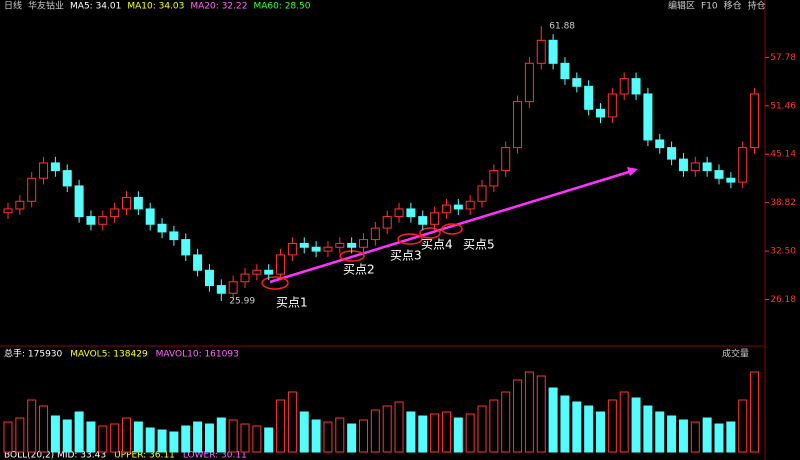 This screenshot has width=800, height=460. What do you see at coordinates (562, 26) in the screenshot?
I see `high-label: 61.88` at bounding box center [562, 26].